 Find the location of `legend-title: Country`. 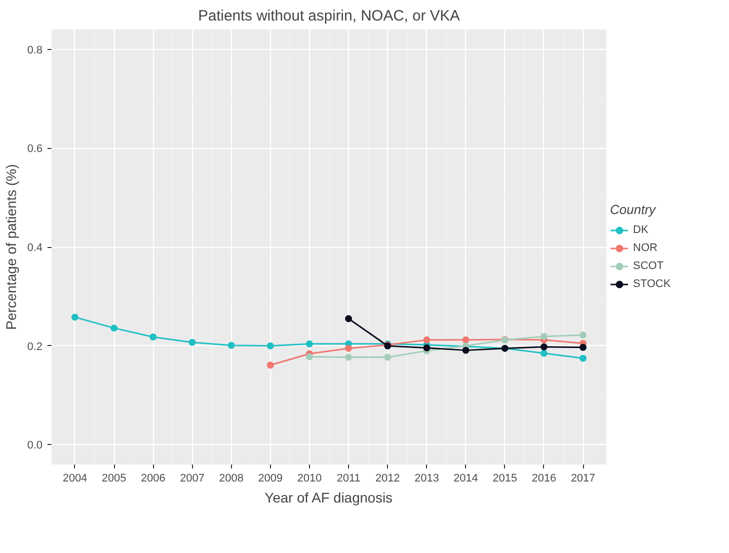

legend-title: Country is located at coordinates (633, 209).